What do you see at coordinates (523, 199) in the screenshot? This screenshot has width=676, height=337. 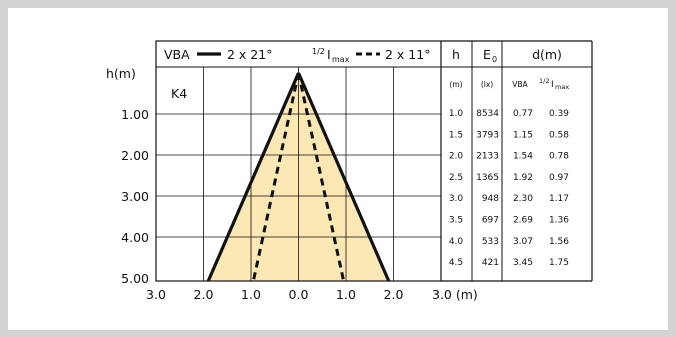 I see `table-cell-vba: 2.30` at bounding box center [523, 199].